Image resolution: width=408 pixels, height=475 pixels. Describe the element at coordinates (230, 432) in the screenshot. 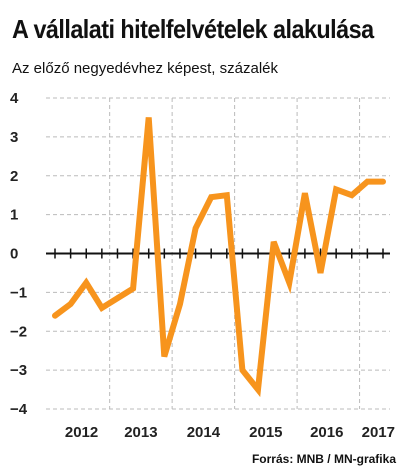

I see `x-tick-labels: 2012 2013 2014 2015 2016 2017` at that location.